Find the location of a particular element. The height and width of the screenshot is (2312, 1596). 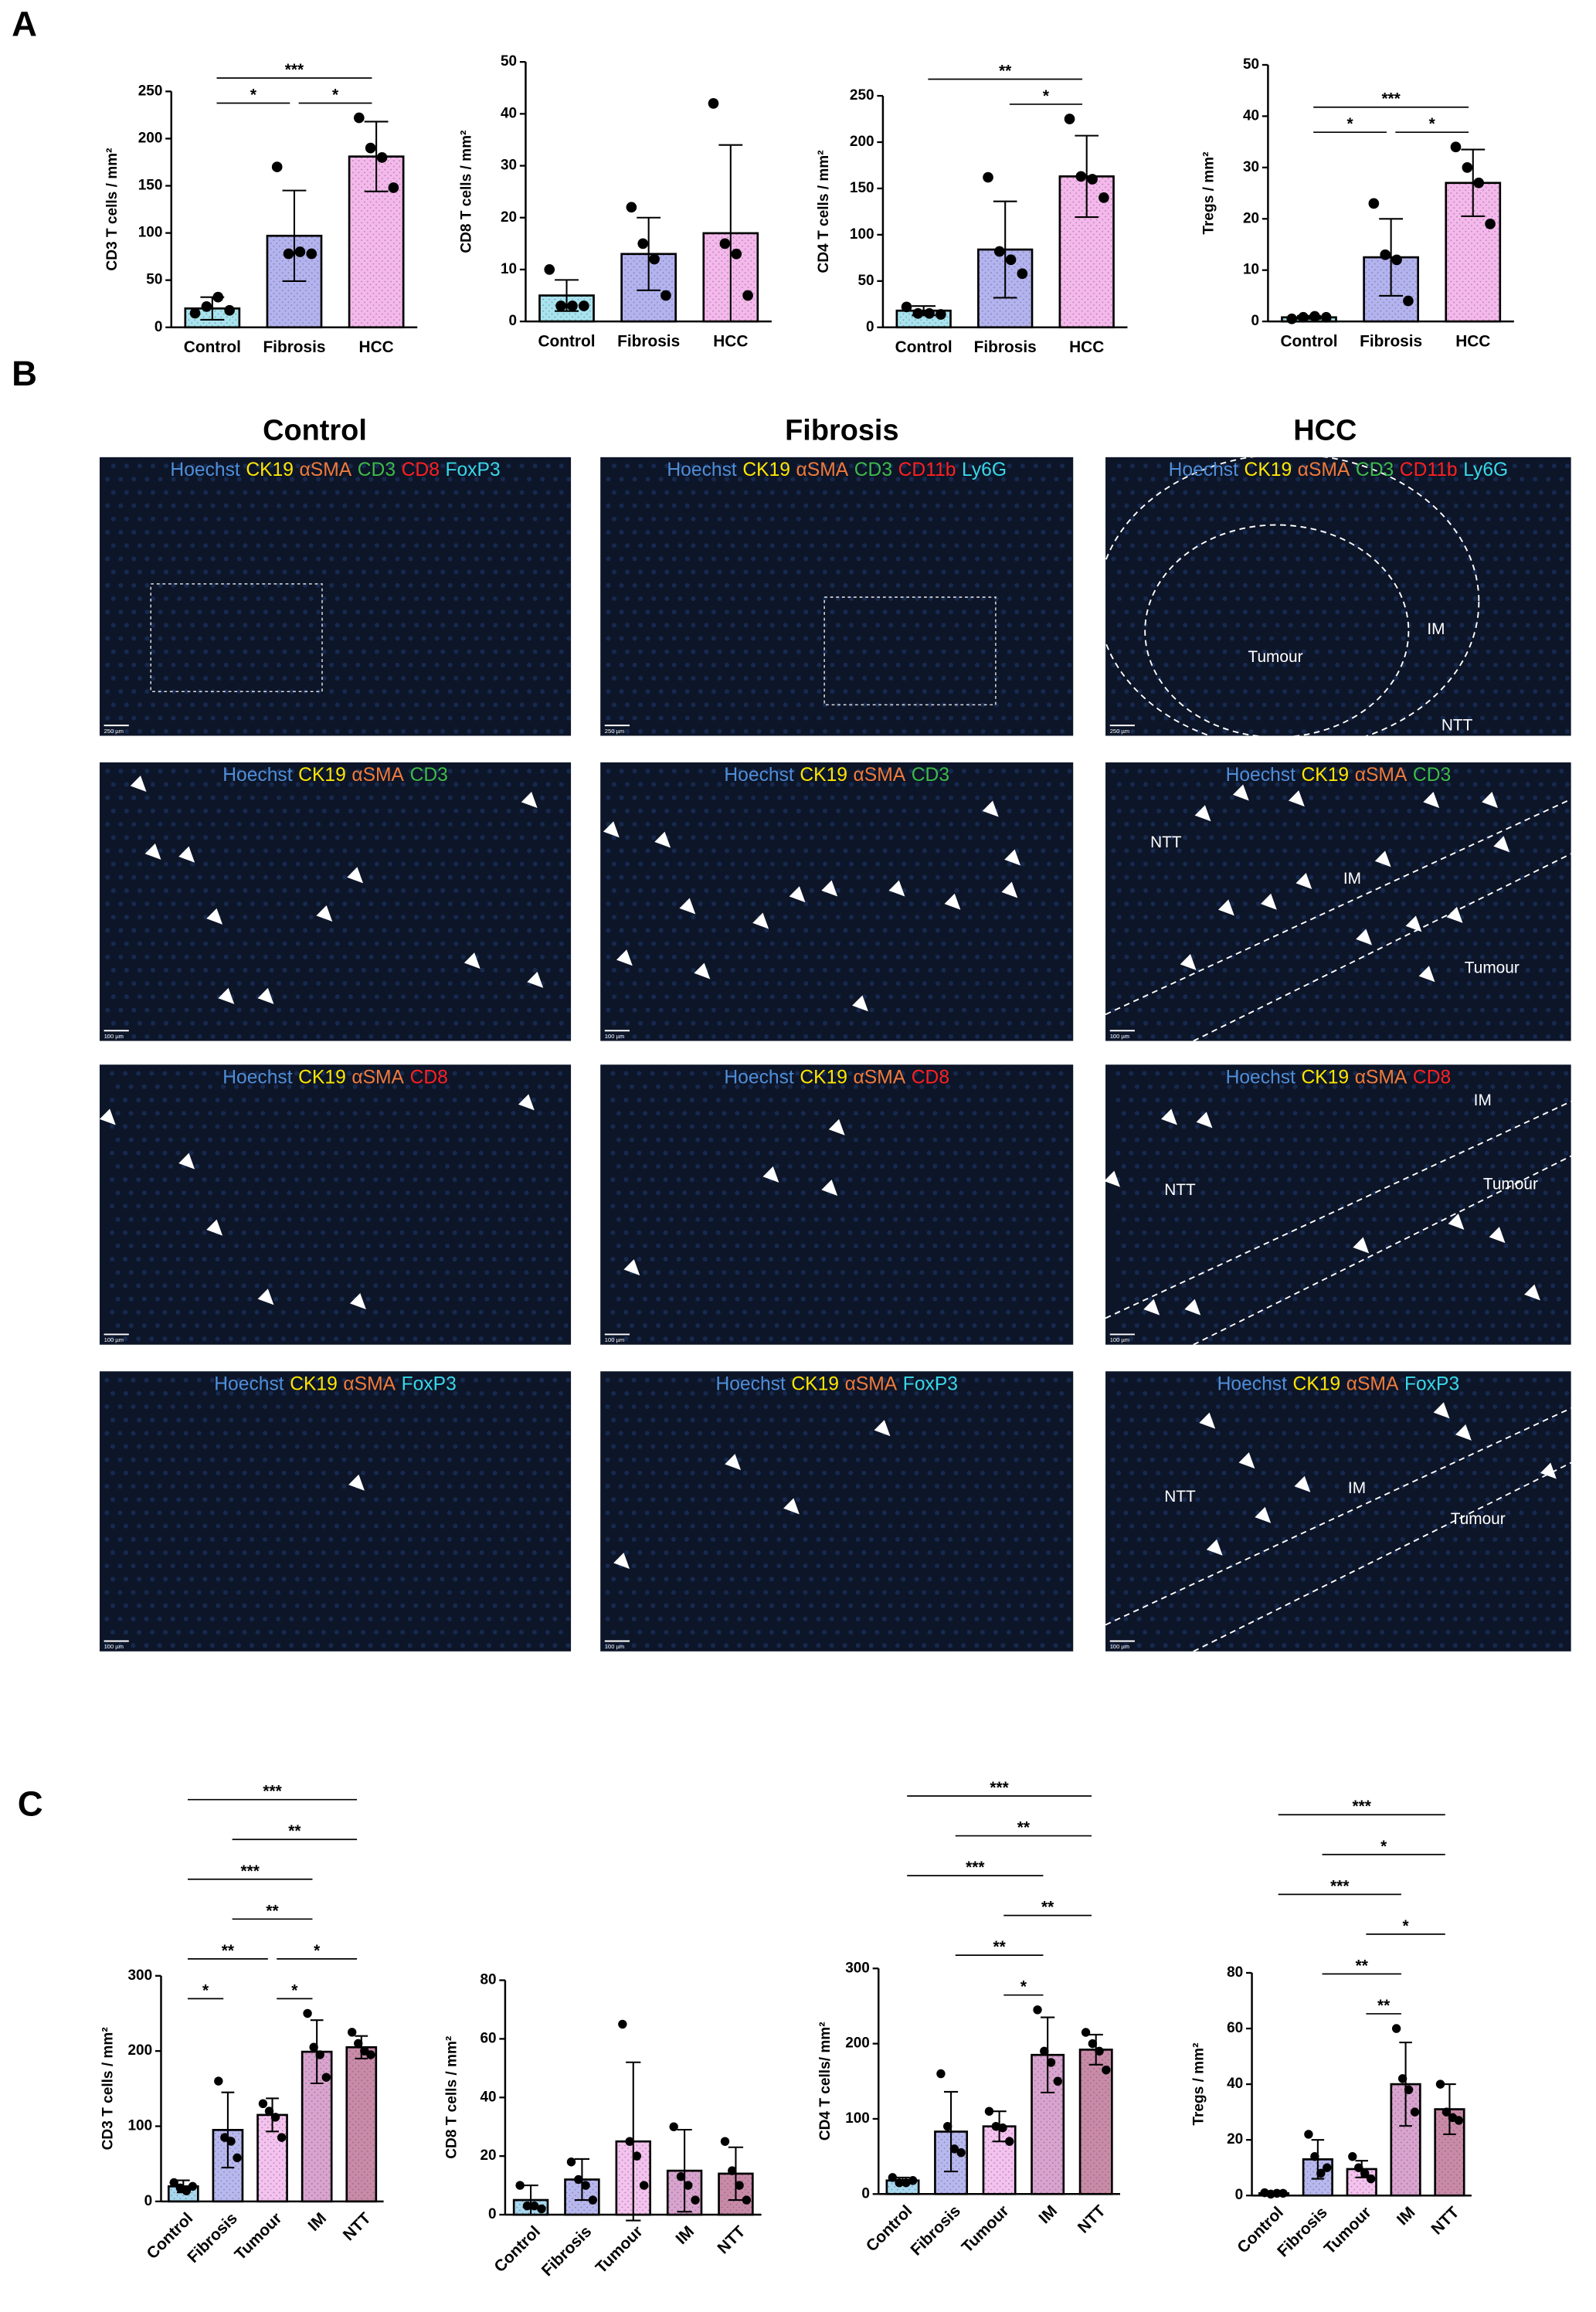

x-tick-label: Tumour is located at coordinates (620, 2249).